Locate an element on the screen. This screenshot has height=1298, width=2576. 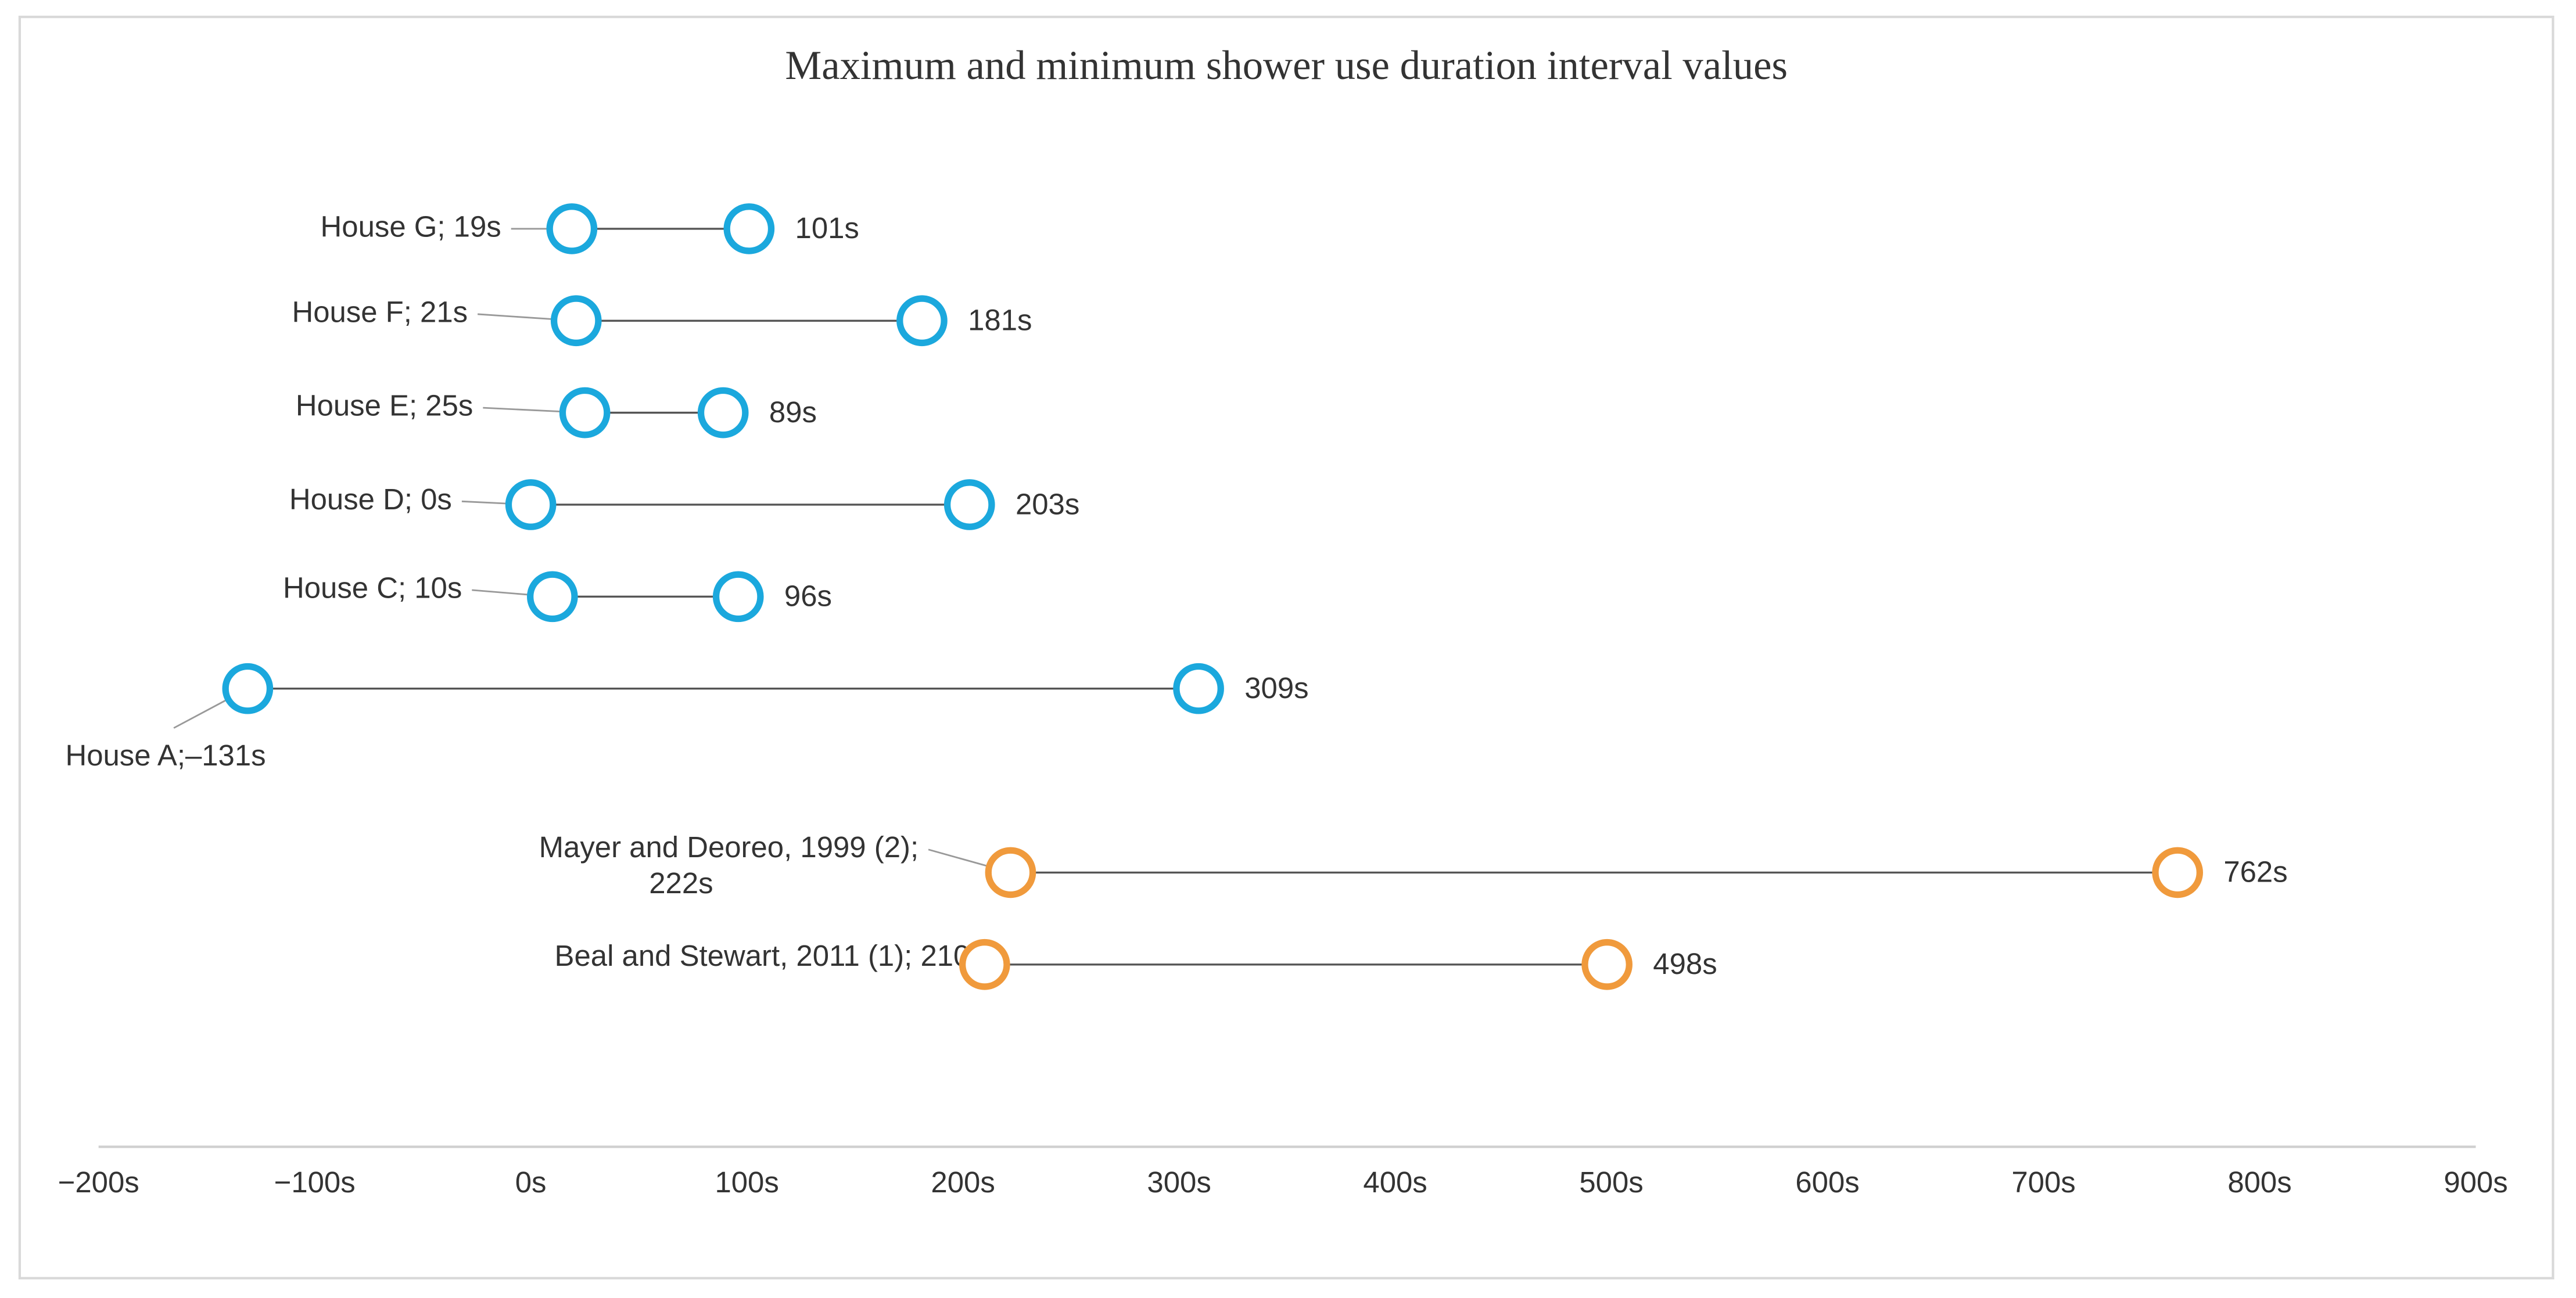
min-label: House D; 0s is located at coordinates (370, 499).